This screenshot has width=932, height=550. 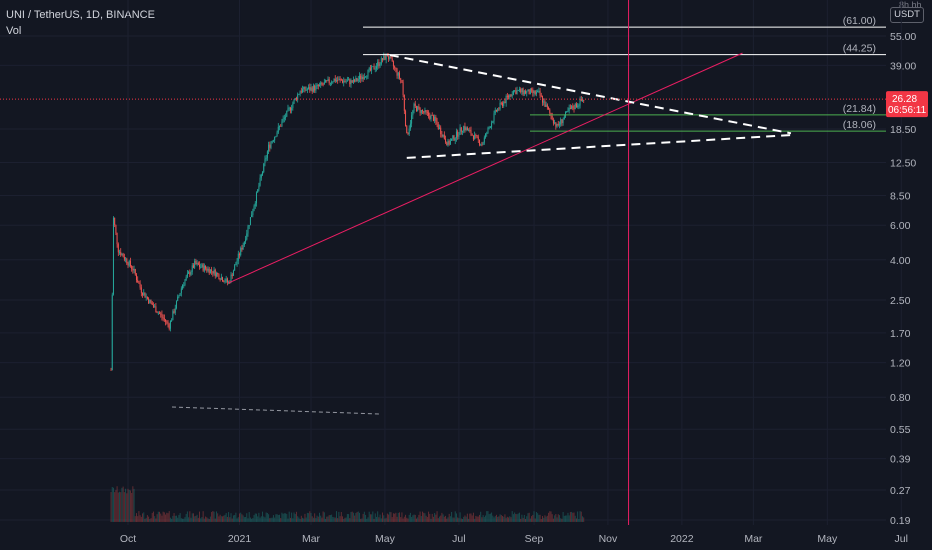 What do you see at coordinates (910, 5) in the screenshot?
I see `unit-top-fragment: 8h hh` at bounding box center [910, 5].